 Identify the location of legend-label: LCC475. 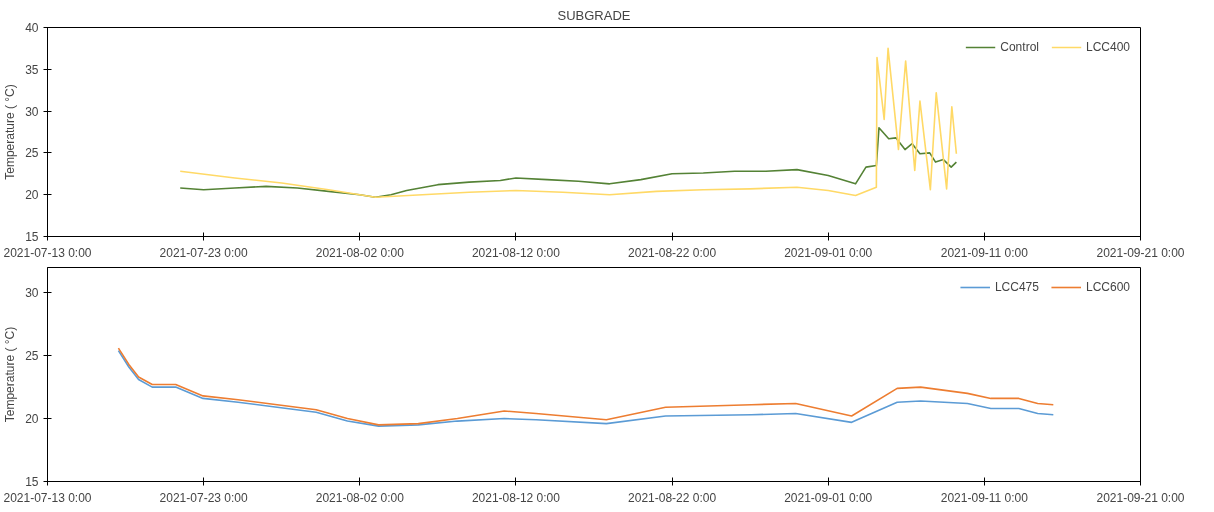
(1016, 287).